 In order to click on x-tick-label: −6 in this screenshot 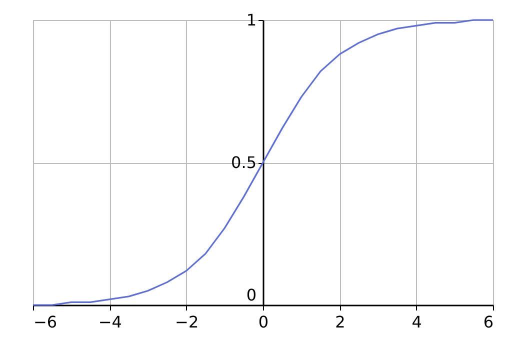, I will do `click(46, 322)`.